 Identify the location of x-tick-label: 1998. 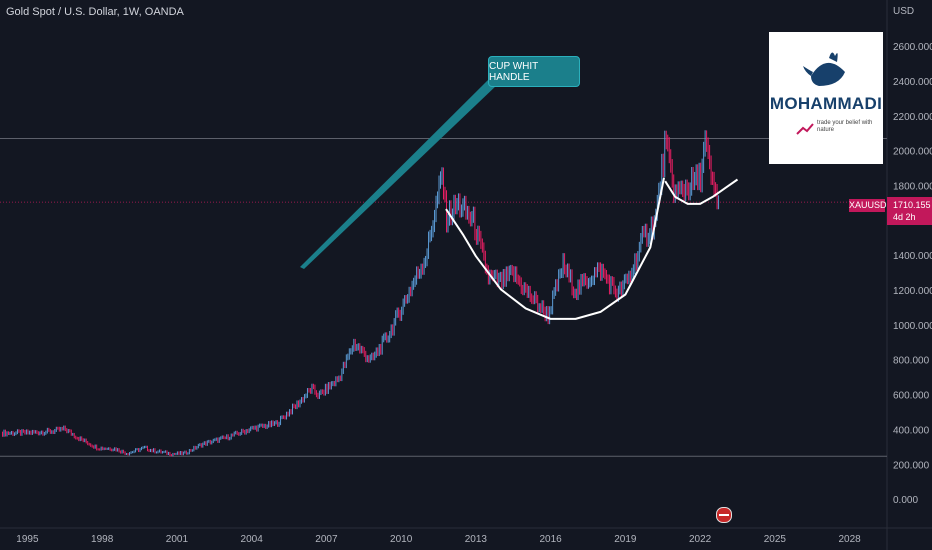
(102, 539).